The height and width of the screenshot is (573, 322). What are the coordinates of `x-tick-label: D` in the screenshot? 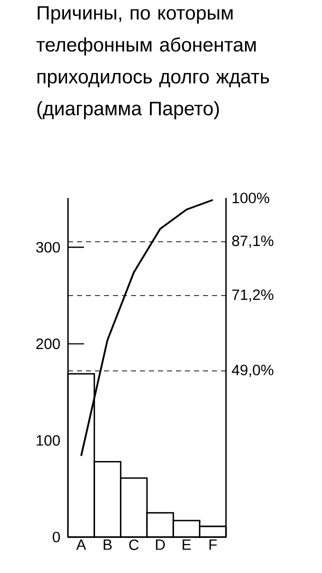 It's located at (160, 545).